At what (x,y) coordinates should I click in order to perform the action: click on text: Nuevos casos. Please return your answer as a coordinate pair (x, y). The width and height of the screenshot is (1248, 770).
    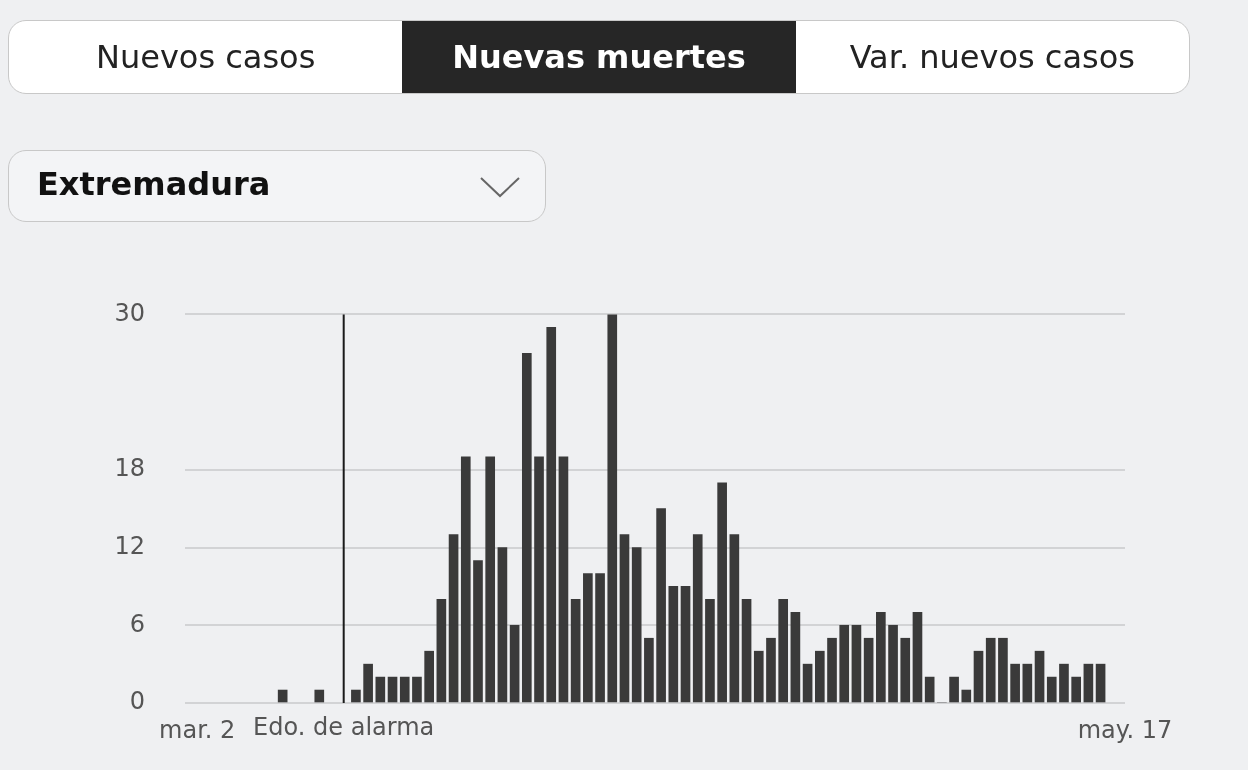
    Looking at the image, I should click on (205, 57).